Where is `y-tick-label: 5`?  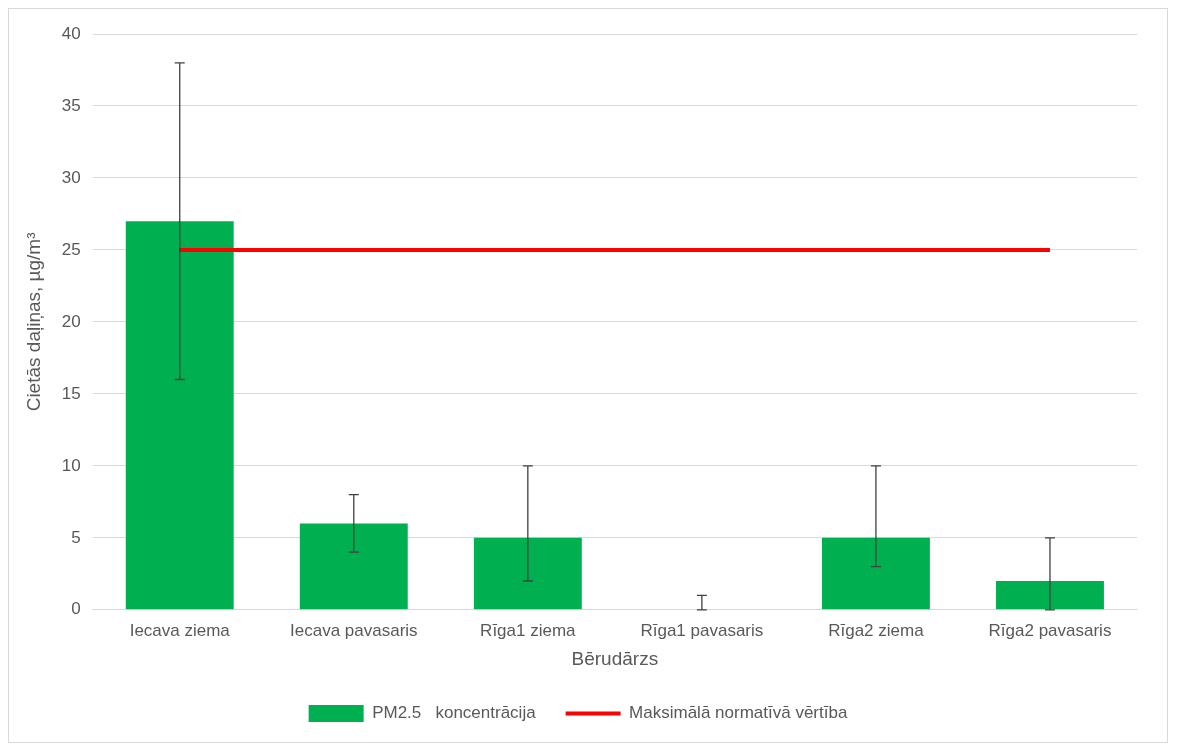 y-tick-label: 5 is located at coordinates (76, 537).